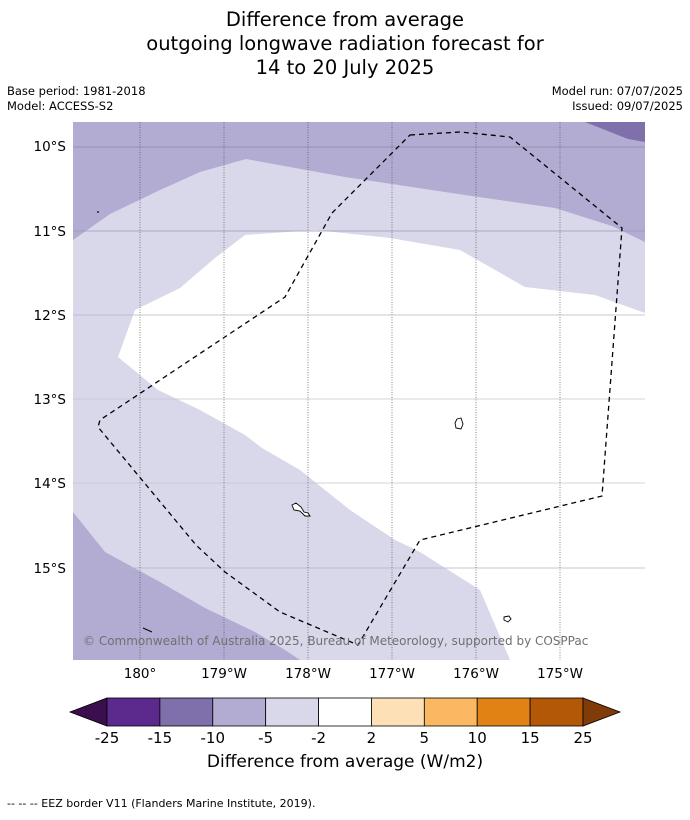 The image size is (690, 820). I want to click on colorbar-ticks: -25 -15 -10 -5 -2 2 5 10 15 25, so click(344, 738).